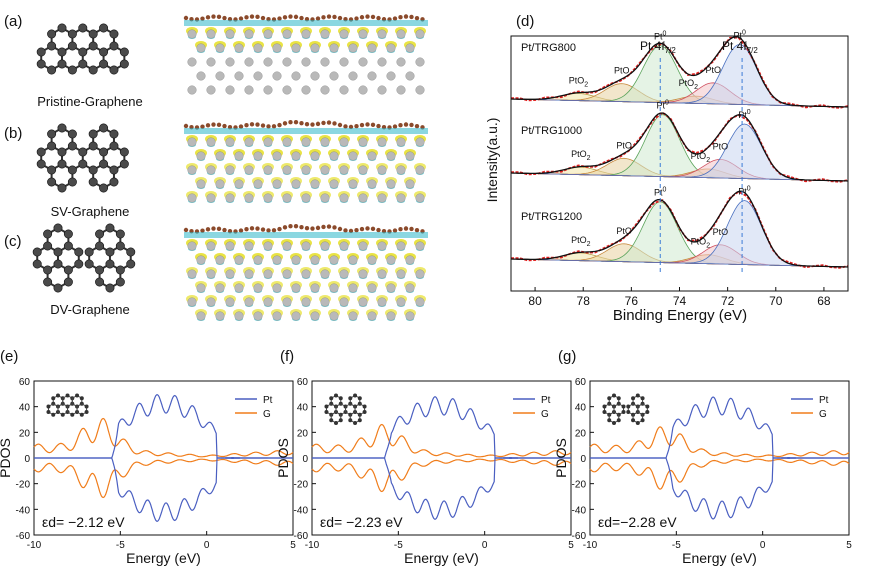  I want to click on pdos-x-tick-label: -5, so click(120, 545).